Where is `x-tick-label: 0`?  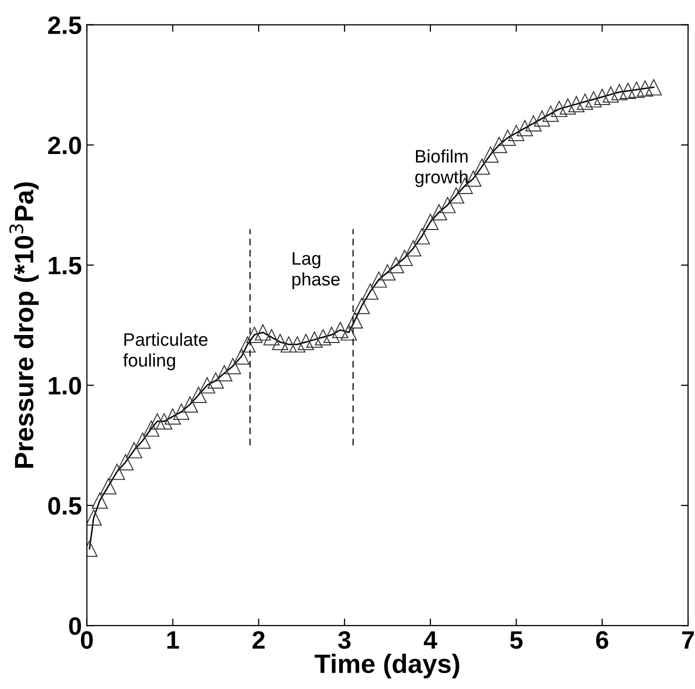 x-tick-label: 0 is located at coordinates (86, 640).